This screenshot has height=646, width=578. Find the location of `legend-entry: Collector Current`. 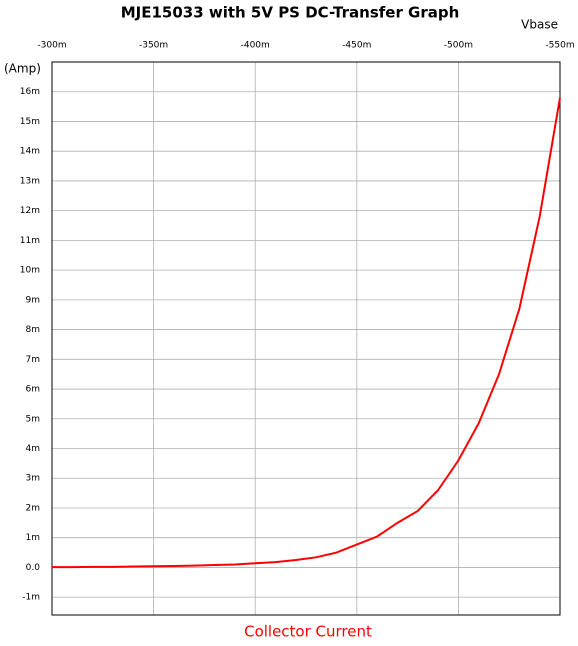

legend-entry: Collector Current is located at coordinates (308, 632).